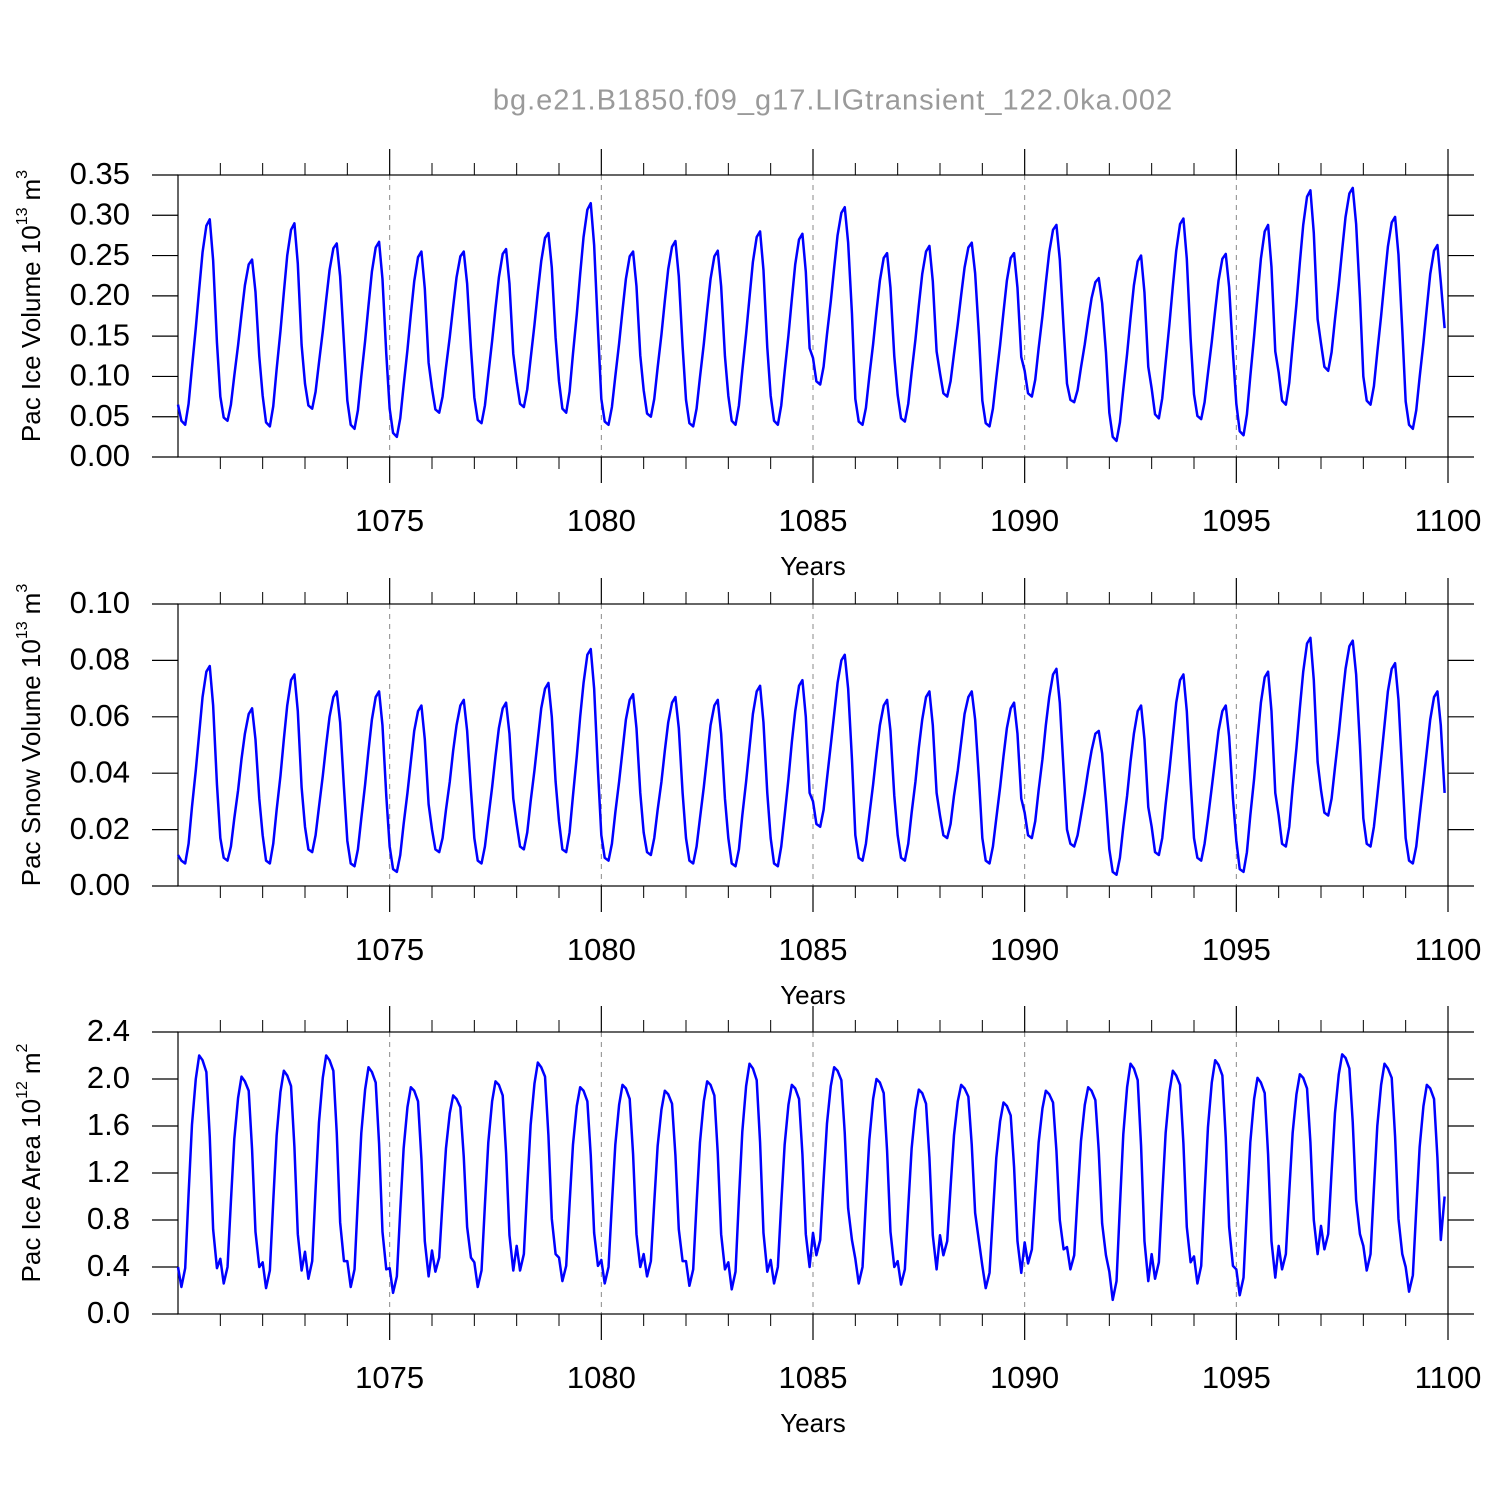  I want to click on y-axis-title-text: Pac Snow Volume 10, so click(31, 762).